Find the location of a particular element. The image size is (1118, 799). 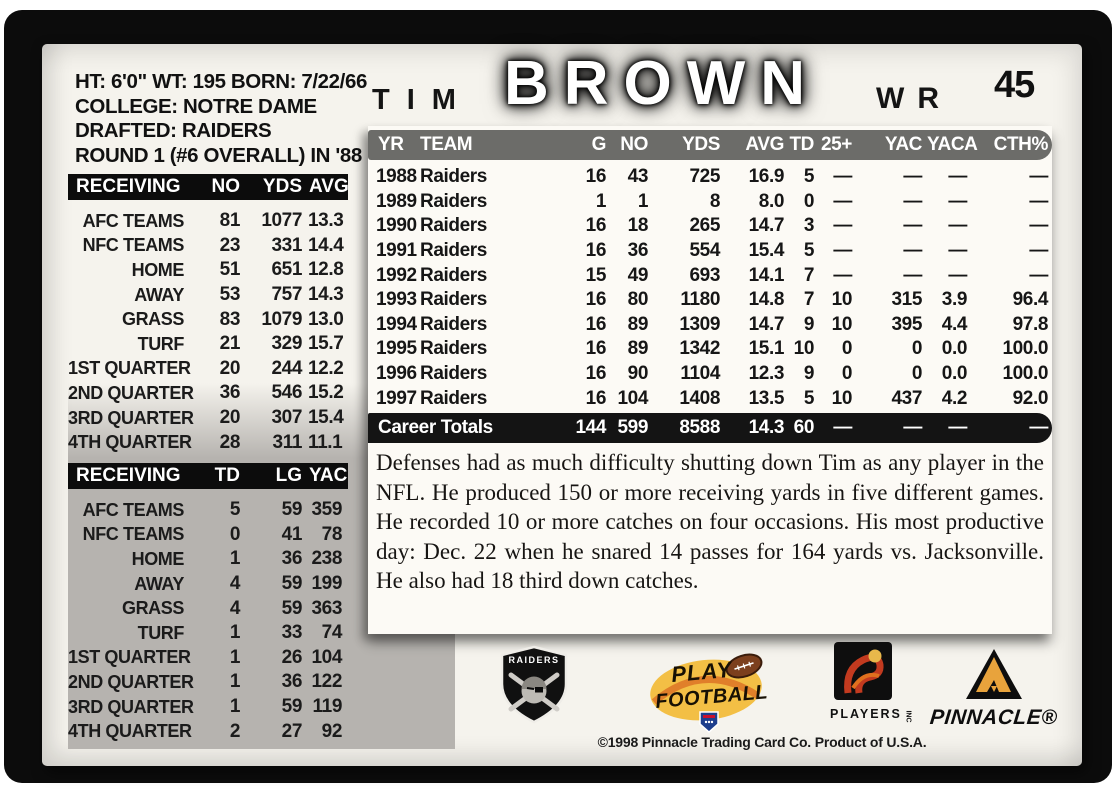

table-cell: 13.3 is located at coordinates (326, 221).